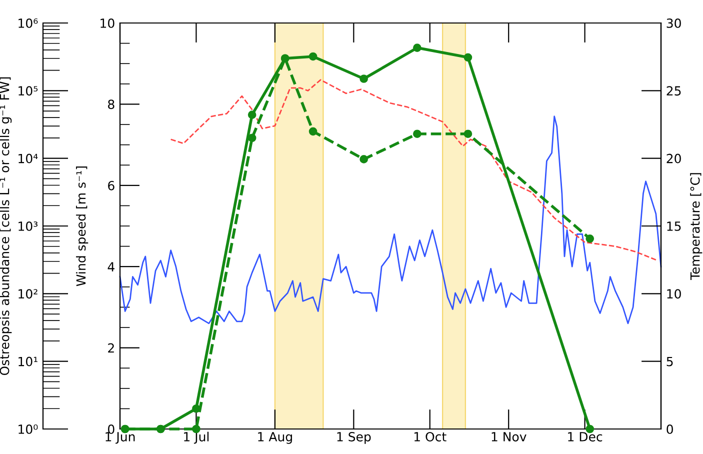  I want to click on y-tick-label: 10, so click(107, 23).